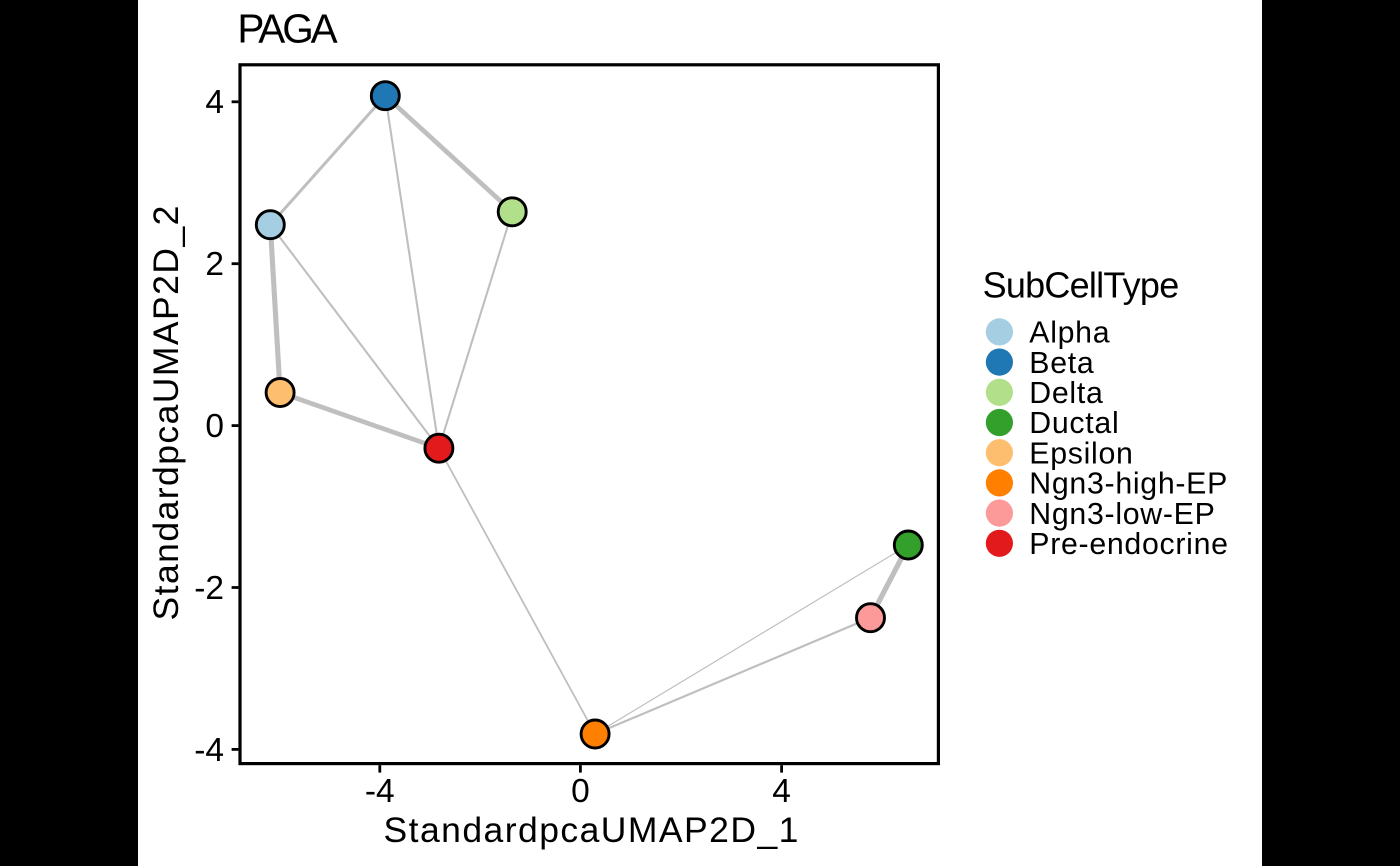 The image size is (1400, 866). Describe the element at coordinates (209, 588) in the screenshot. I see `svg-text: -2` at that location.